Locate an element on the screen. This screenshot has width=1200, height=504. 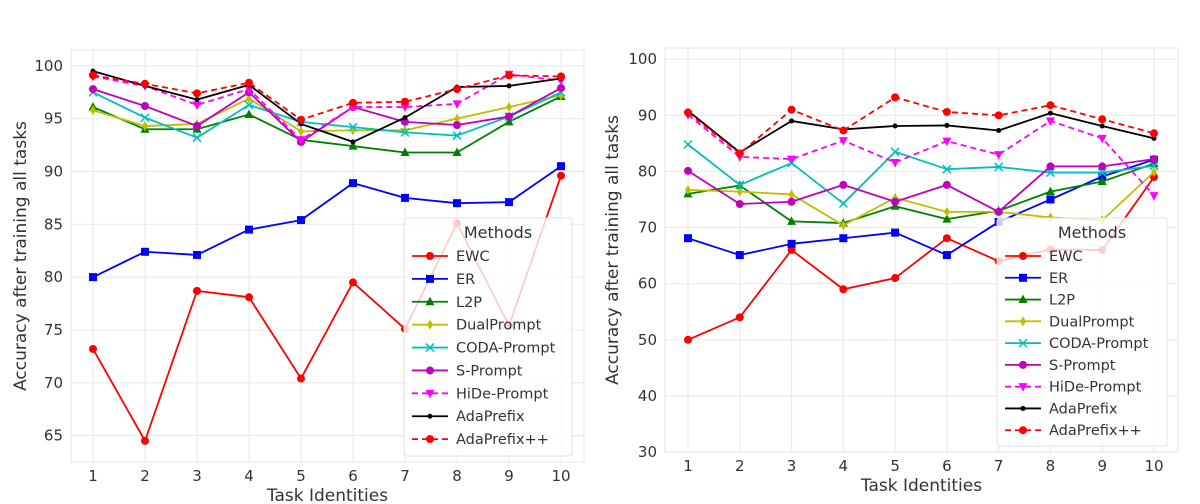
x-axis-label: Task Identities is located at coordinates (921, 486).